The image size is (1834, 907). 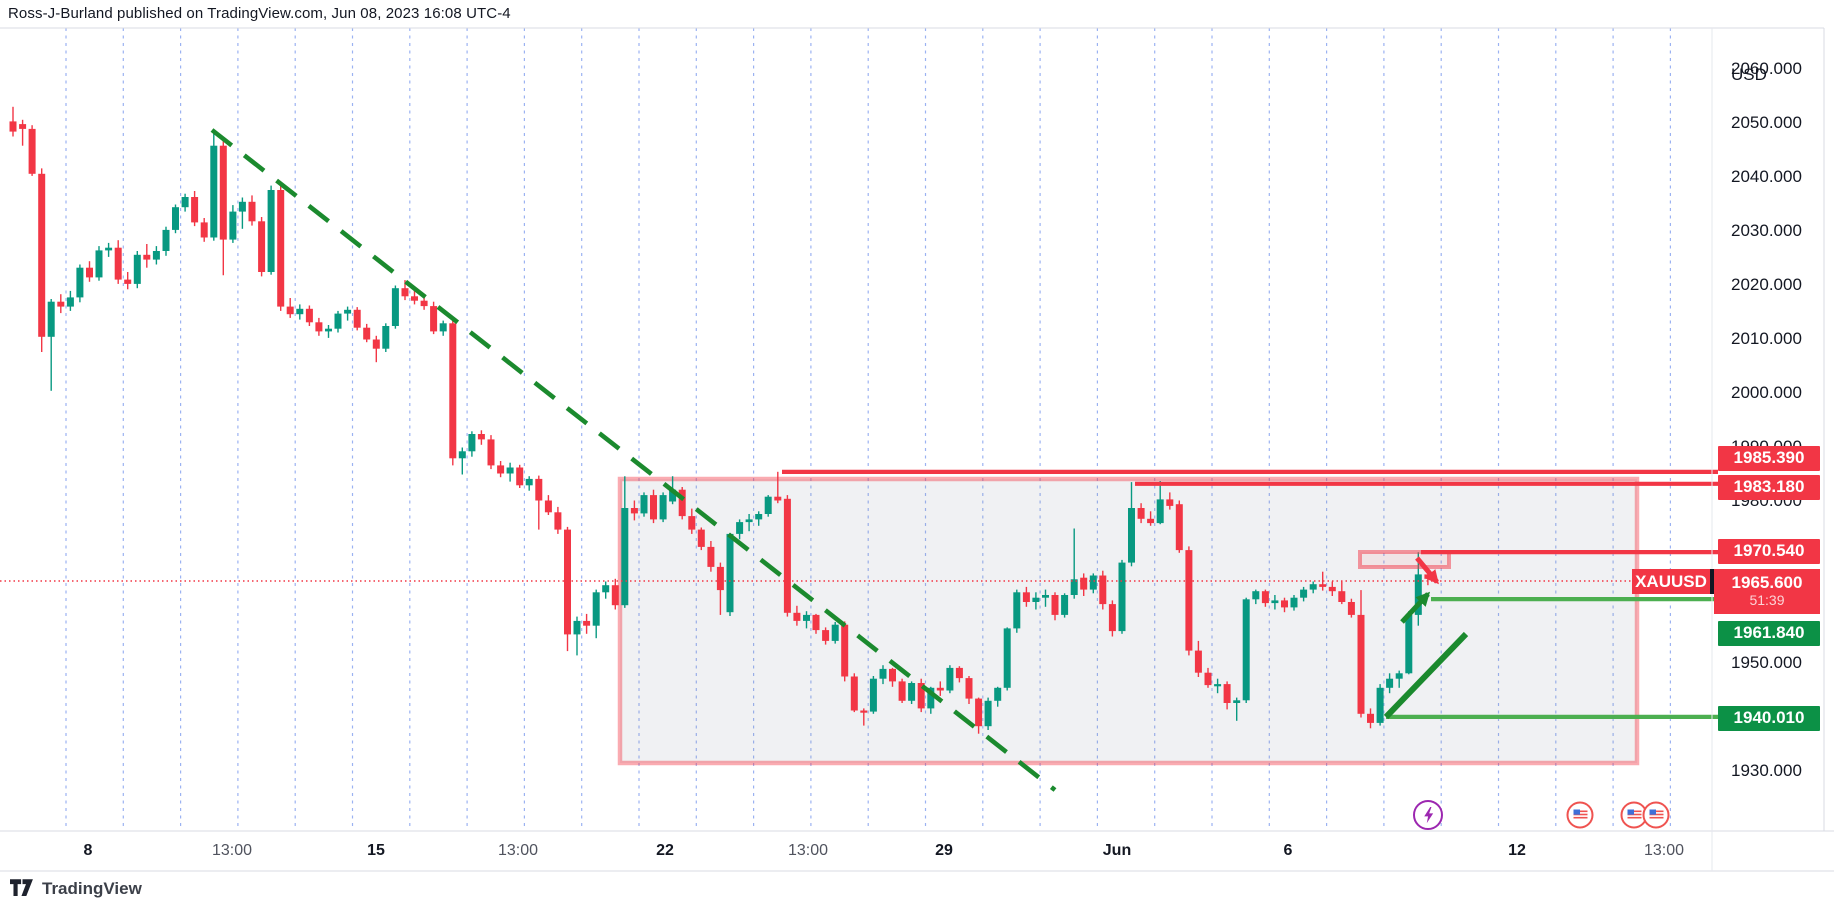 What do you see at coordinates (76, 889) in the screenshot?
I see `tradingview-logo: TradingView` at bounding box center [76, 889].